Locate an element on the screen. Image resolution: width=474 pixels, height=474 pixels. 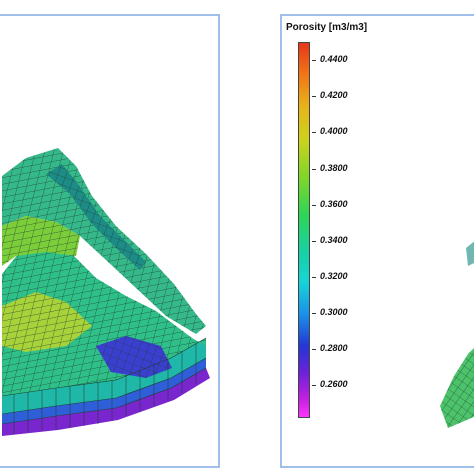
vertical-cell-lines is located at coordinates (105, 389).